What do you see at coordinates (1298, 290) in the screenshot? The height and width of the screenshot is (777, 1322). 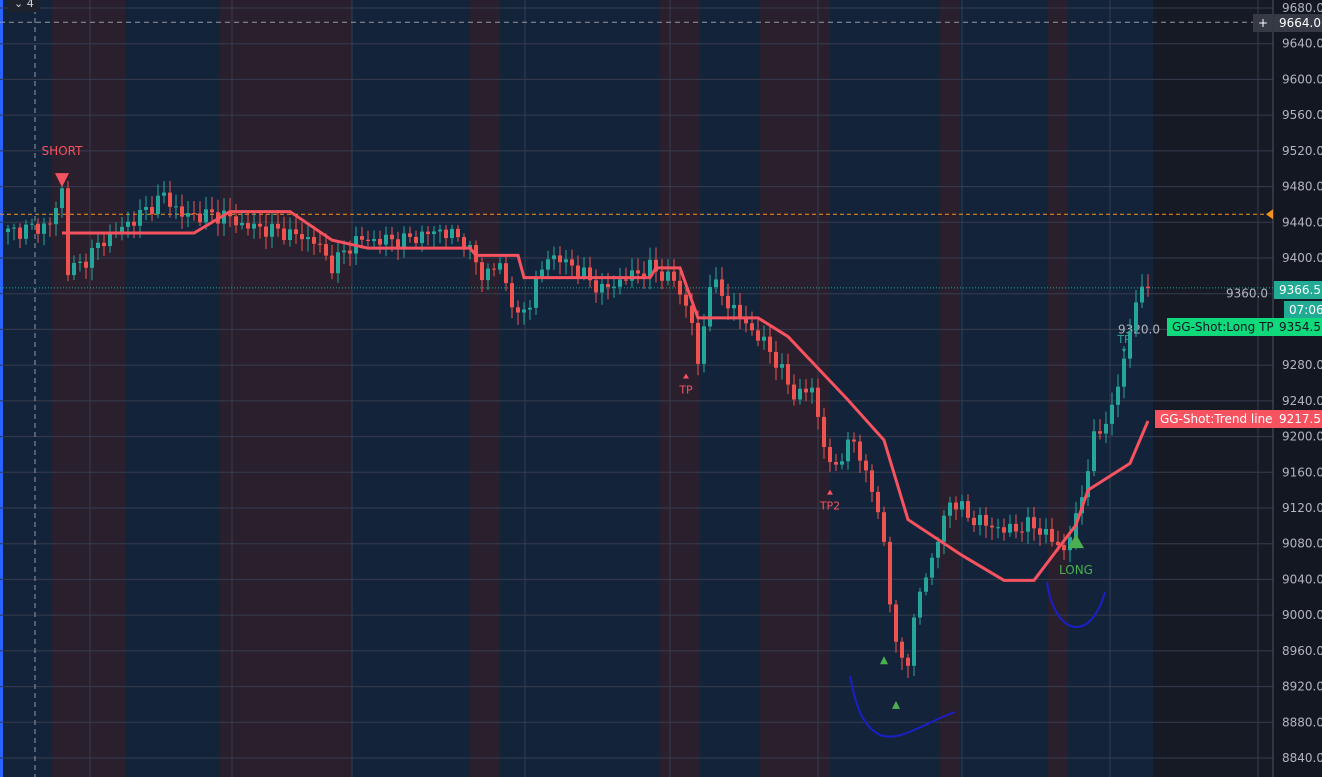 I see `last-price-label: 9366.5` at bounding box center [1298, 290].